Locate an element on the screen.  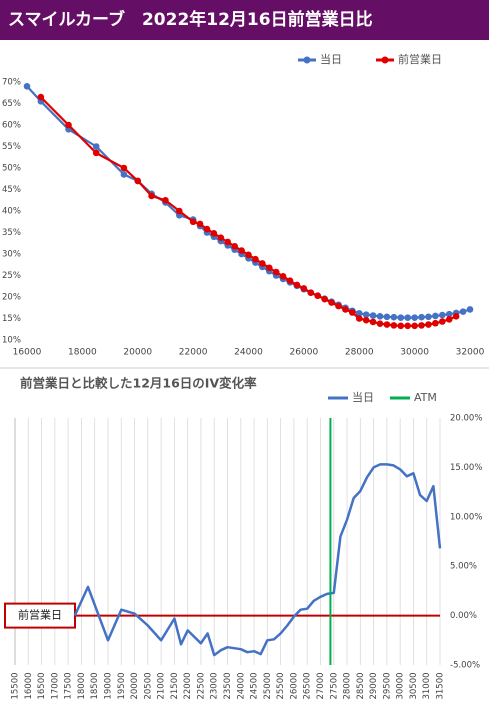
y-tick-label: 45% is located at coordinates (11, 190).